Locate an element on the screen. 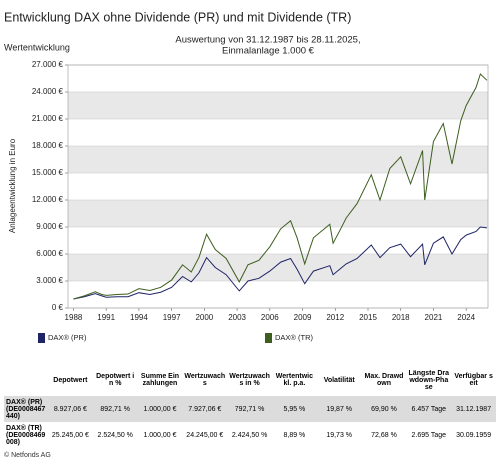  table-cell: 792,71 % is located at coordinates (249, 409).